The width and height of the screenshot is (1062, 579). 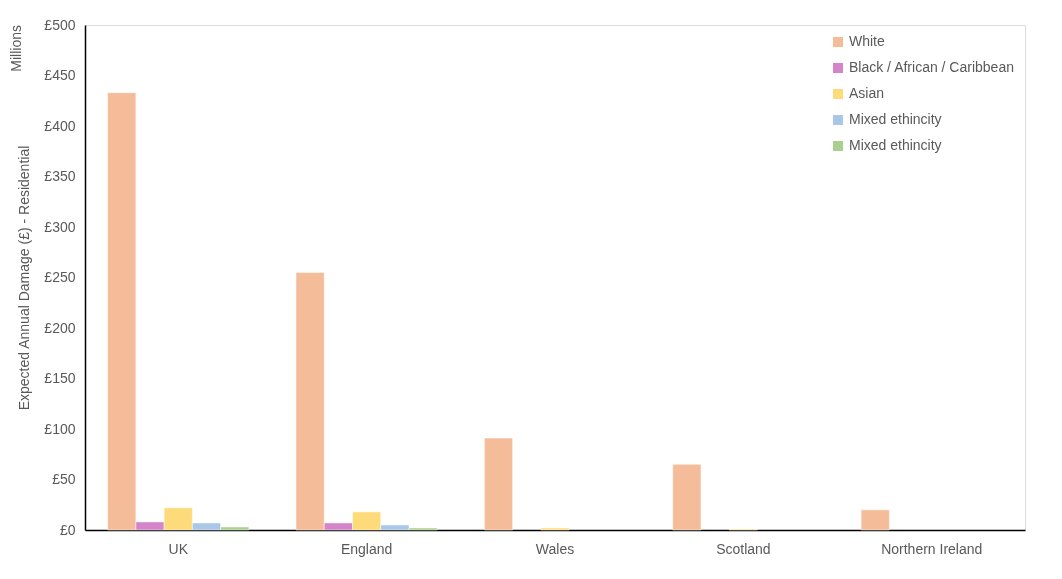 What do you see at coordinates (67, 529) in the screenshot?
I see `y-tick-label: £0` at bounding box center [67, 529].